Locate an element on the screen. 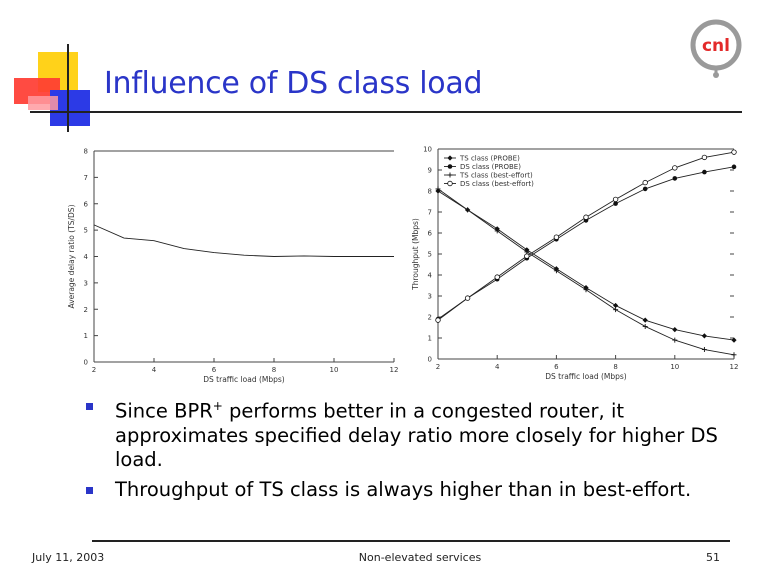  footer-title: Non-elevated services is located at coordinates (420, 557).